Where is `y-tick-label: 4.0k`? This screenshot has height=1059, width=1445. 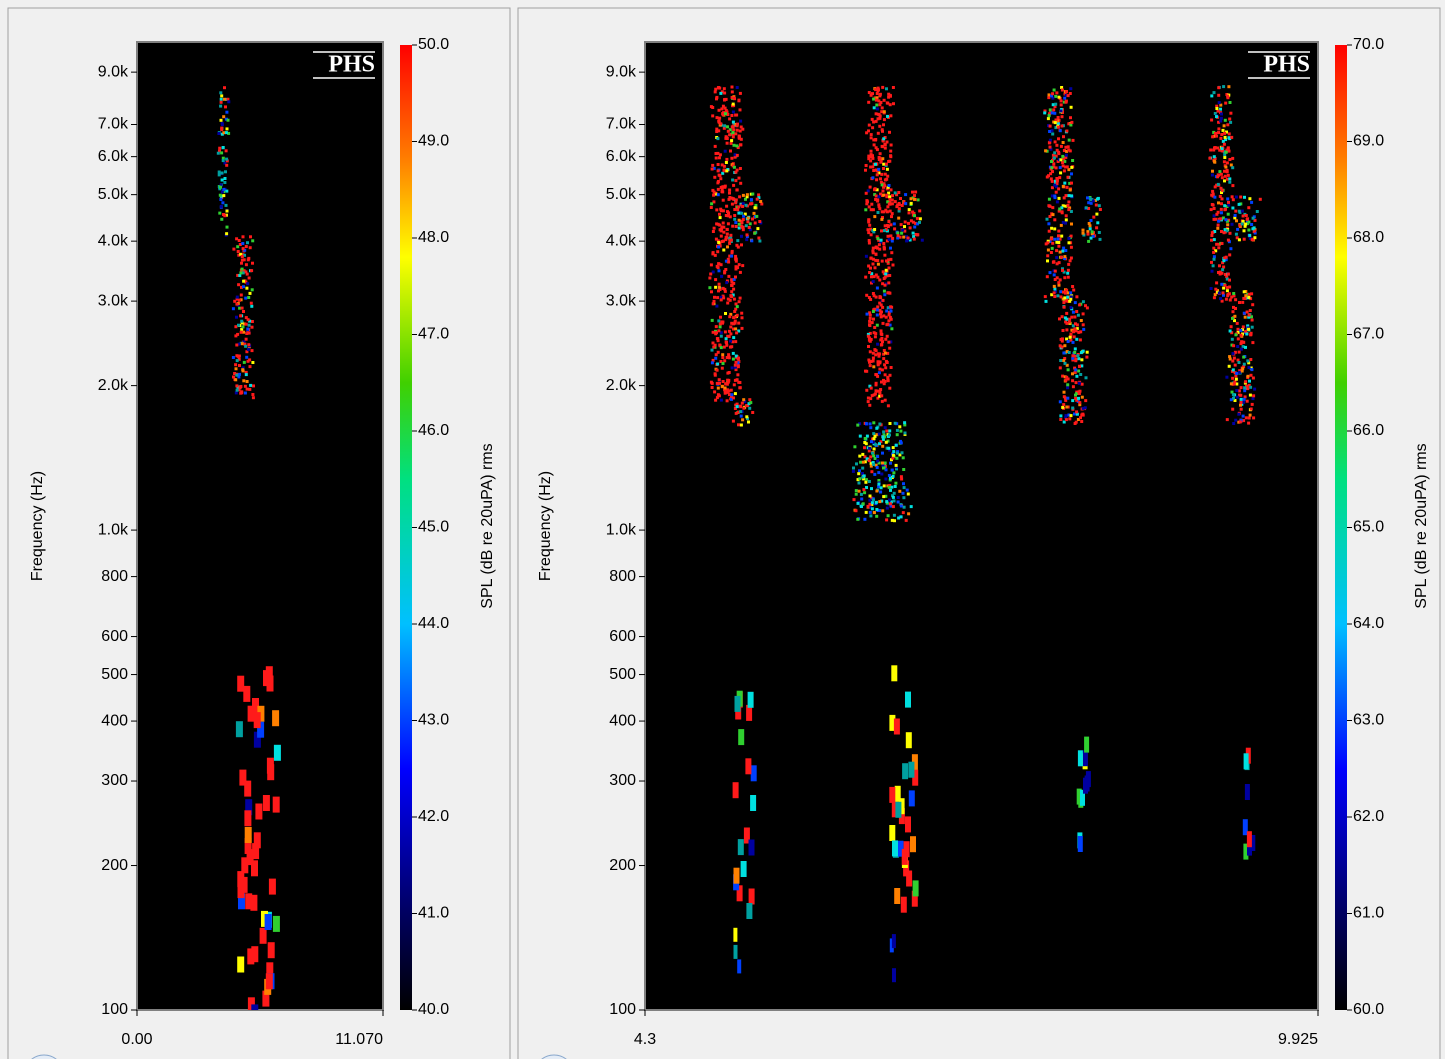
y-tick-label: 4.0k is located at coordinates (113, 240).